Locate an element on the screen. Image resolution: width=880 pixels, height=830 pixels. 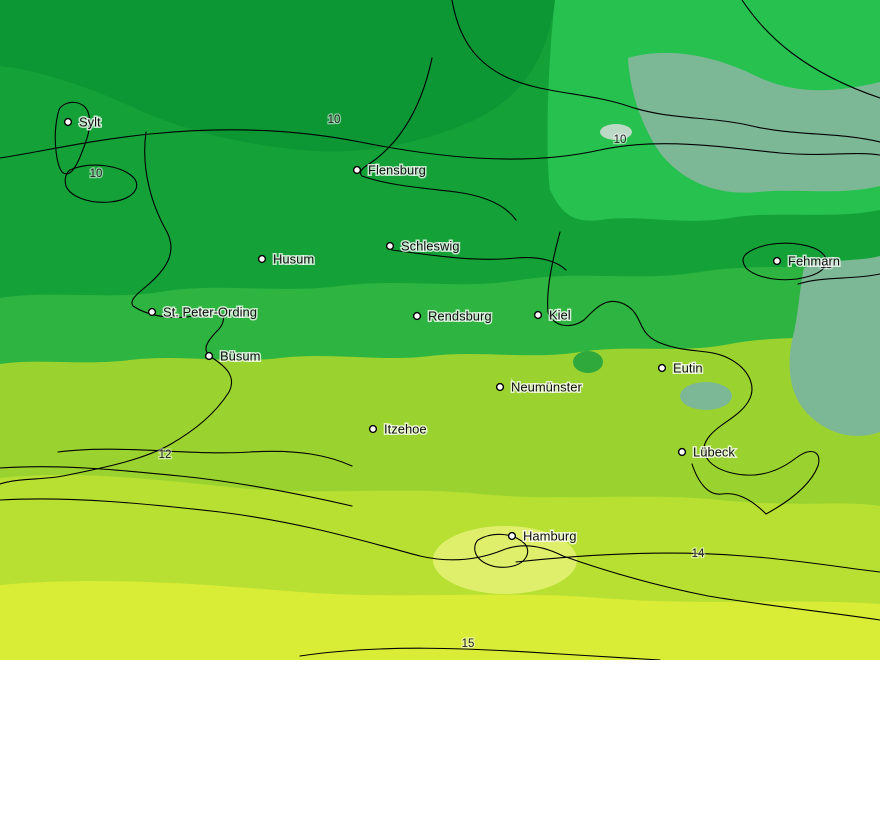
coast-denmark is located at coordinates (665, 71).